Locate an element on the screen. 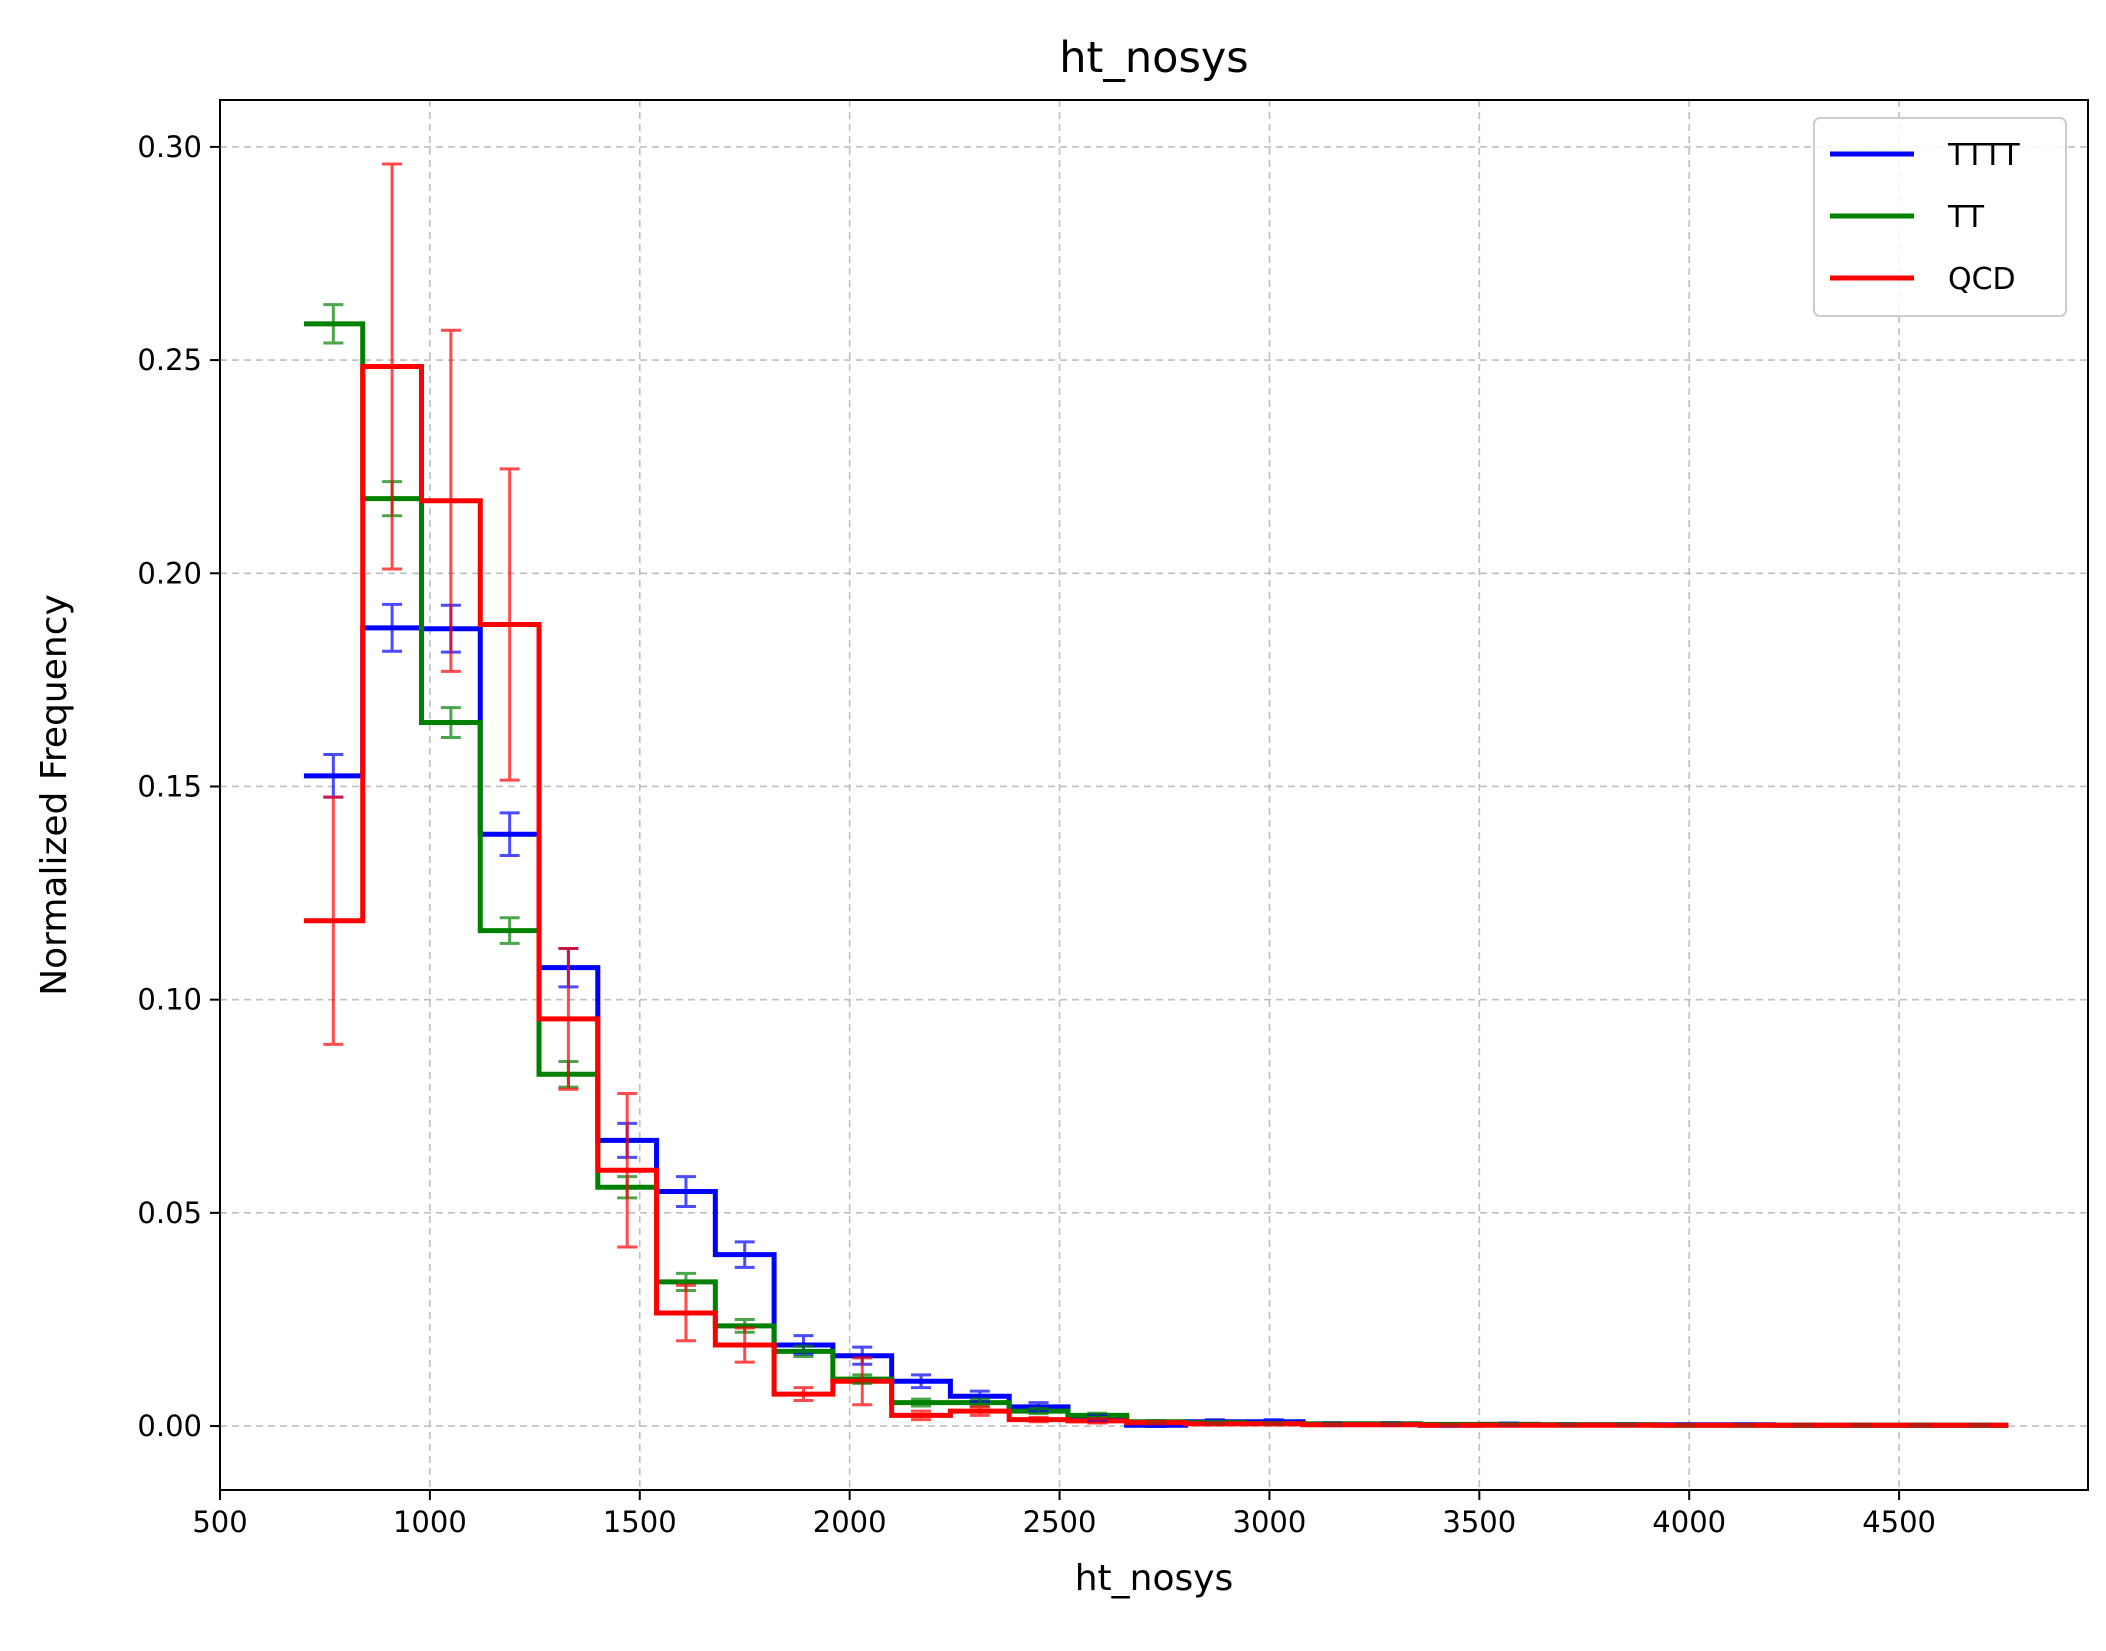  y-tick-label: 0.15 is located at coordinates (169, 786).